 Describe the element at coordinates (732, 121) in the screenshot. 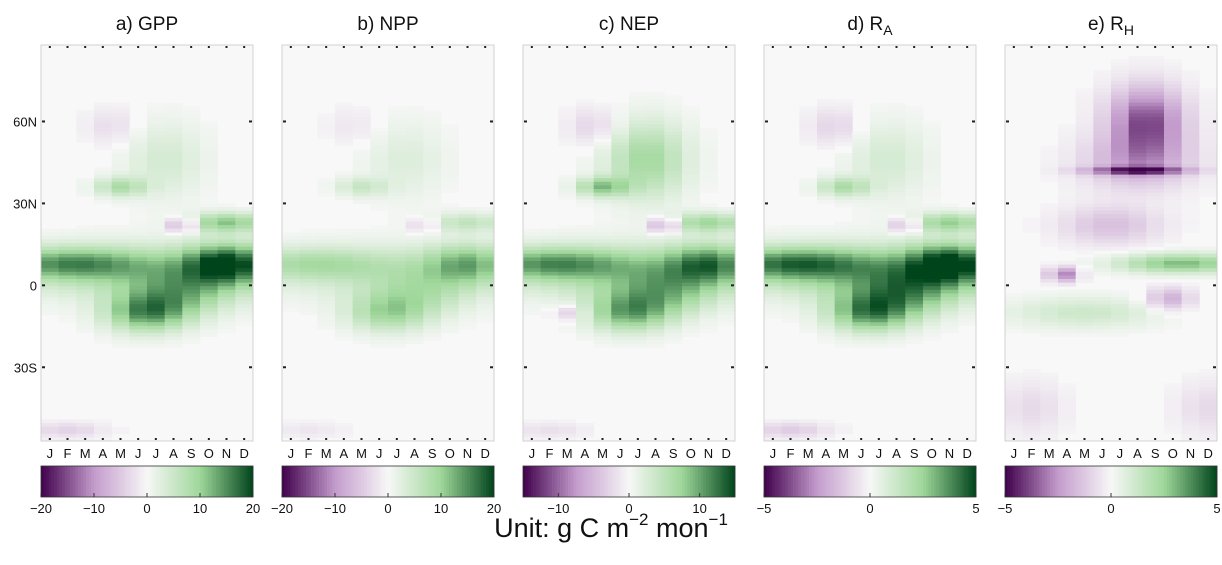

I see `y-tick-right` at that location.